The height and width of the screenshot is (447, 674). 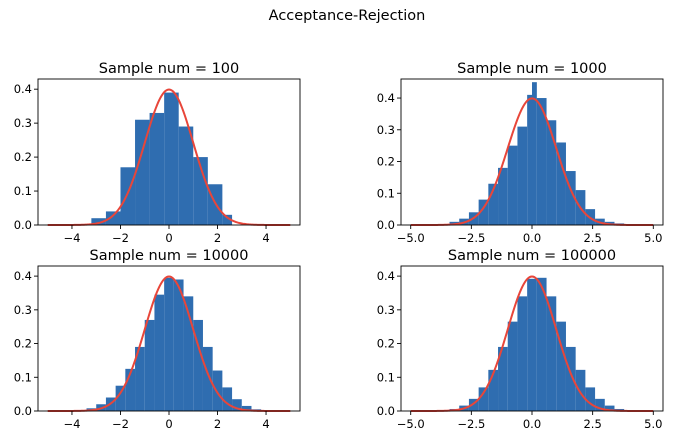 I want to click on figure-suptitle: Acceptance-Rejection, so click(x=347, y=16).